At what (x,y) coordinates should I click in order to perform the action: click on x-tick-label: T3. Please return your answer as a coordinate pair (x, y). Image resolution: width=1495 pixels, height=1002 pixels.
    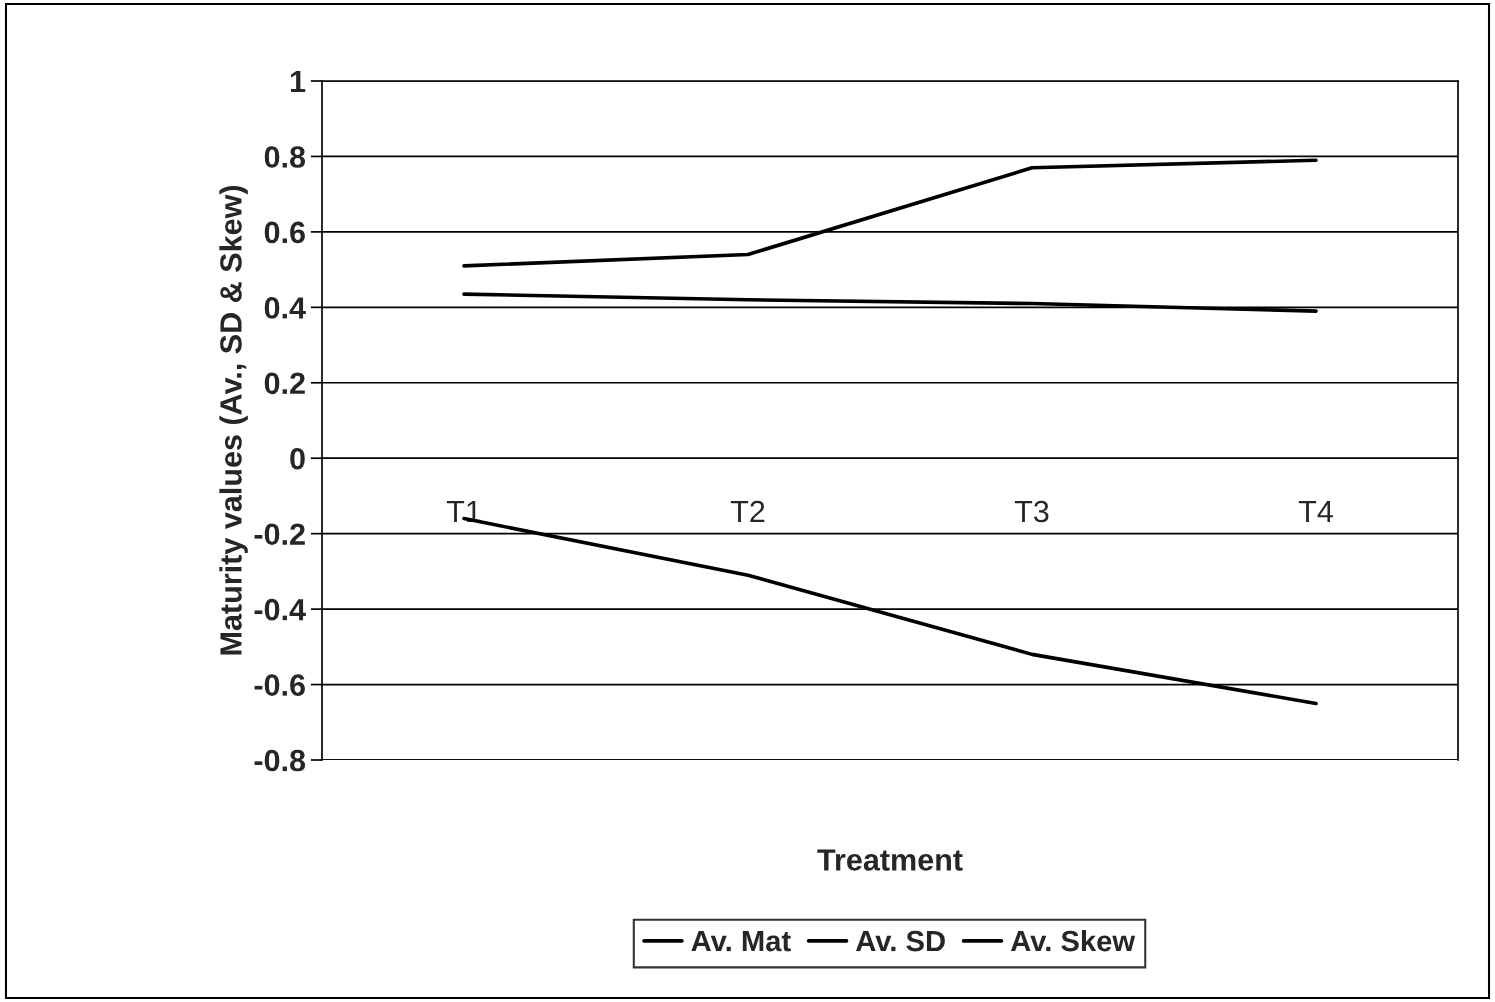
    Looking at the image, I should click on (1031, 511).